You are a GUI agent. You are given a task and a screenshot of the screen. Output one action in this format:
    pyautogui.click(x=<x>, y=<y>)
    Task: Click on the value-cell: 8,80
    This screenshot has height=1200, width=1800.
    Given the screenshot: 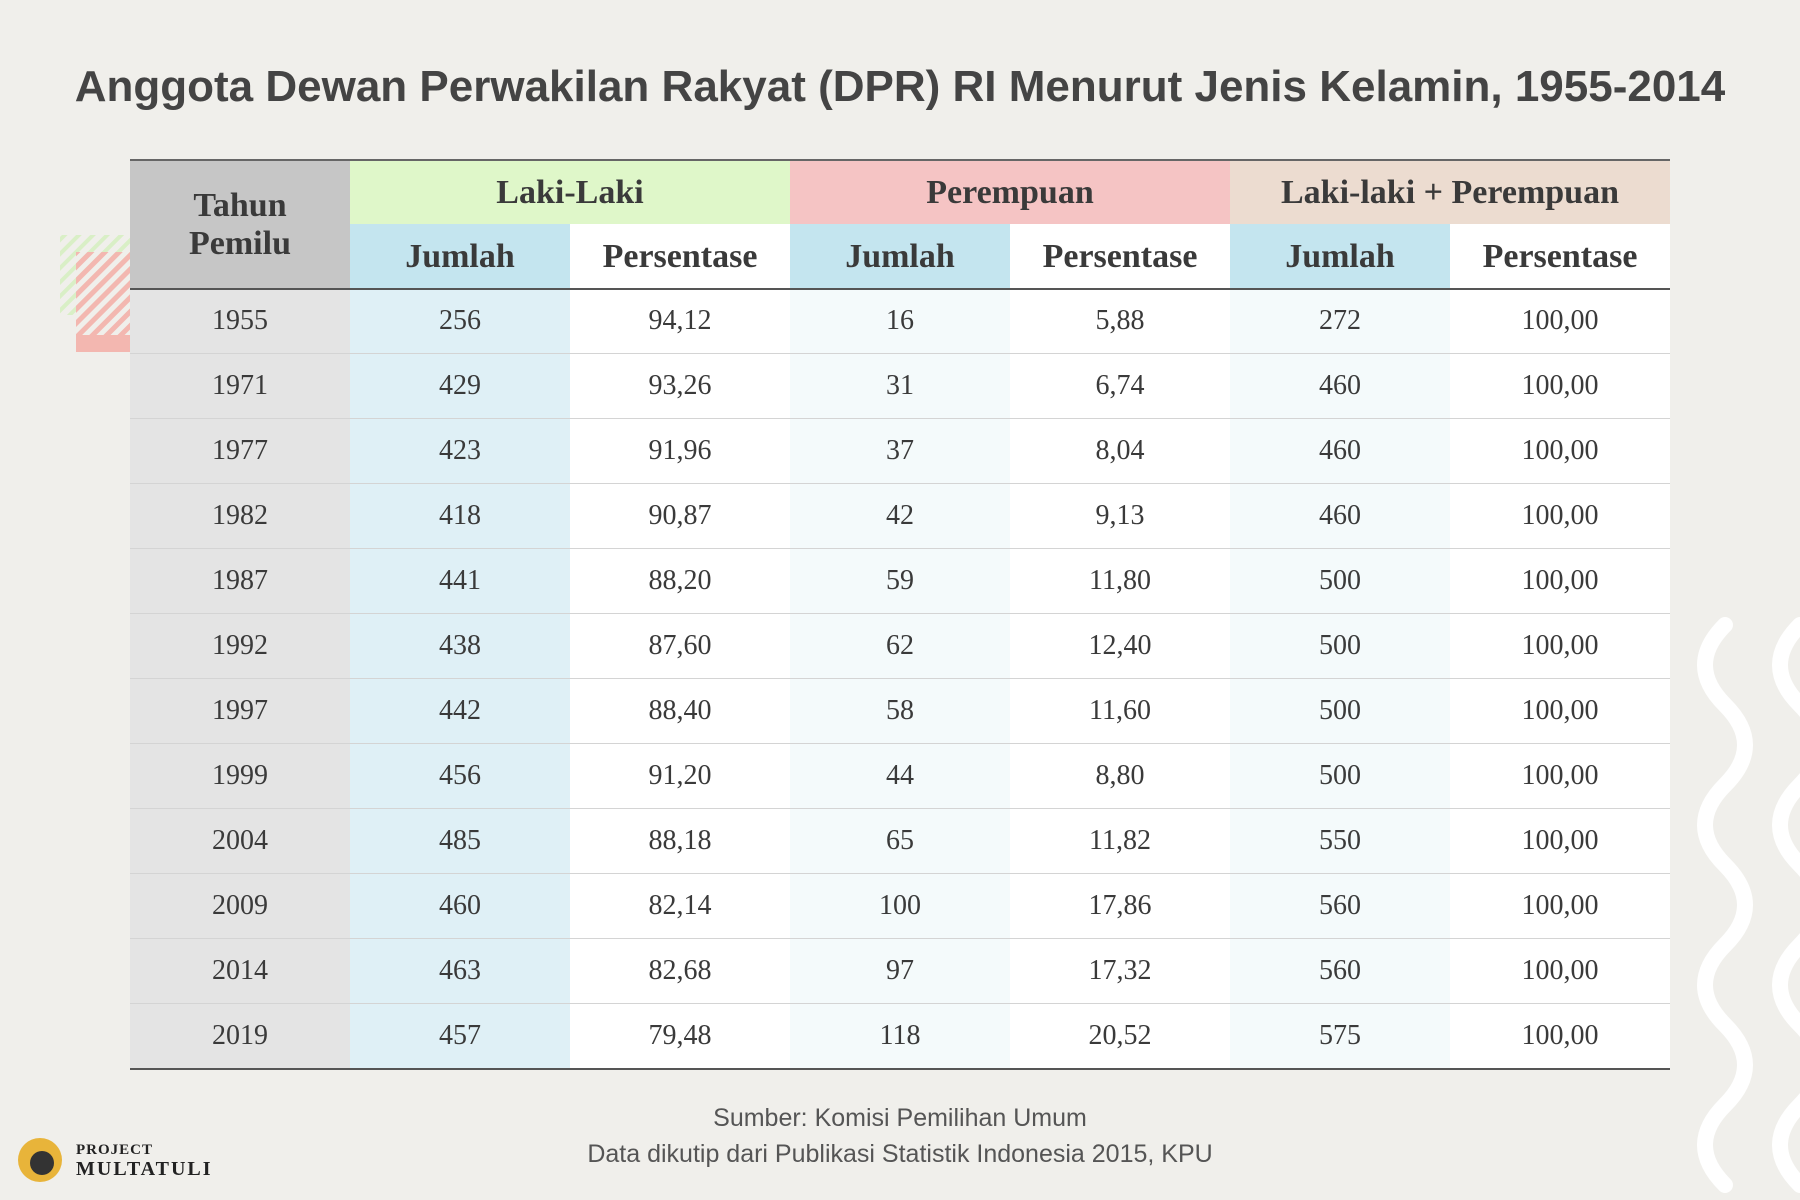 What is the action you would take?
    pyautogui.click(x=1120, y=776)
    